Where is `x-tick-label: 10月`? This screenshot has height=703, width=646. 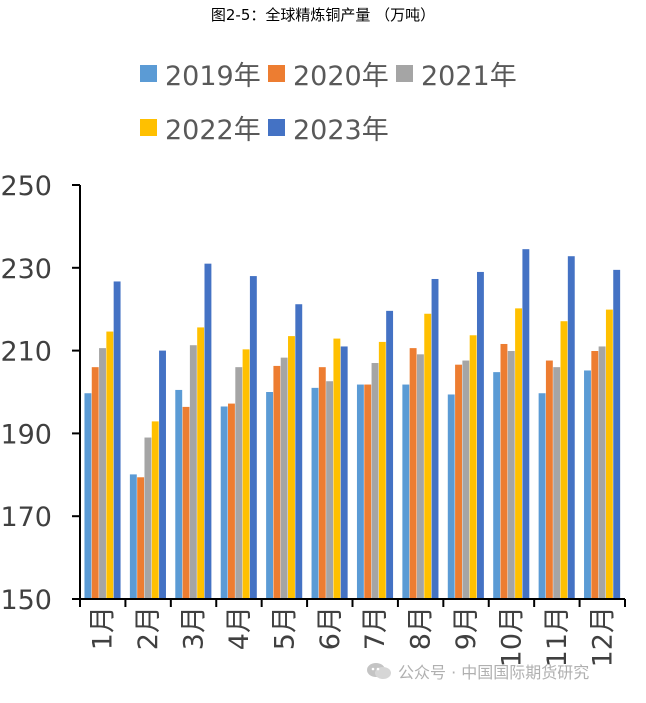 x-tick-label: 10月 is located at coordinates (511, 636).